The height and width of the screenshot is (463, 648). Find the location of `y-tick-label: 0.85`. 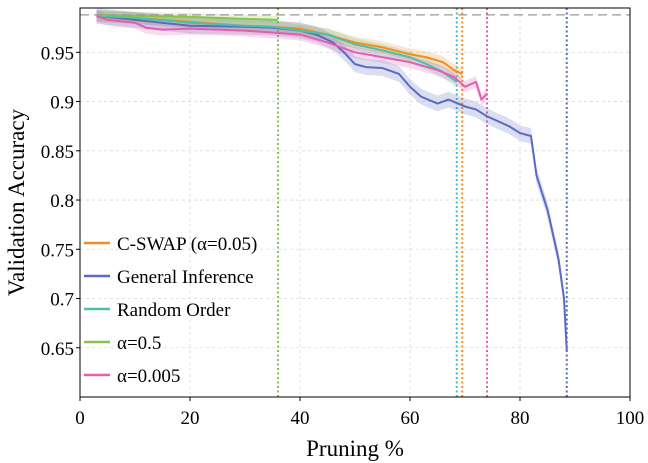

y-tick-label: 0.85 is located at coordinates (57, 152).